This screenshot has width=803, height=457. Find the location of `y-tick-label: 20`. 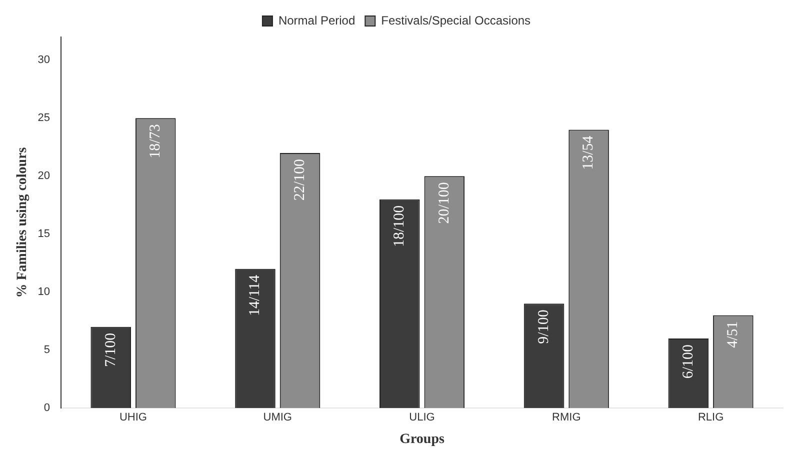

y-tick-label: 20 is located at coordinates (44, 176).